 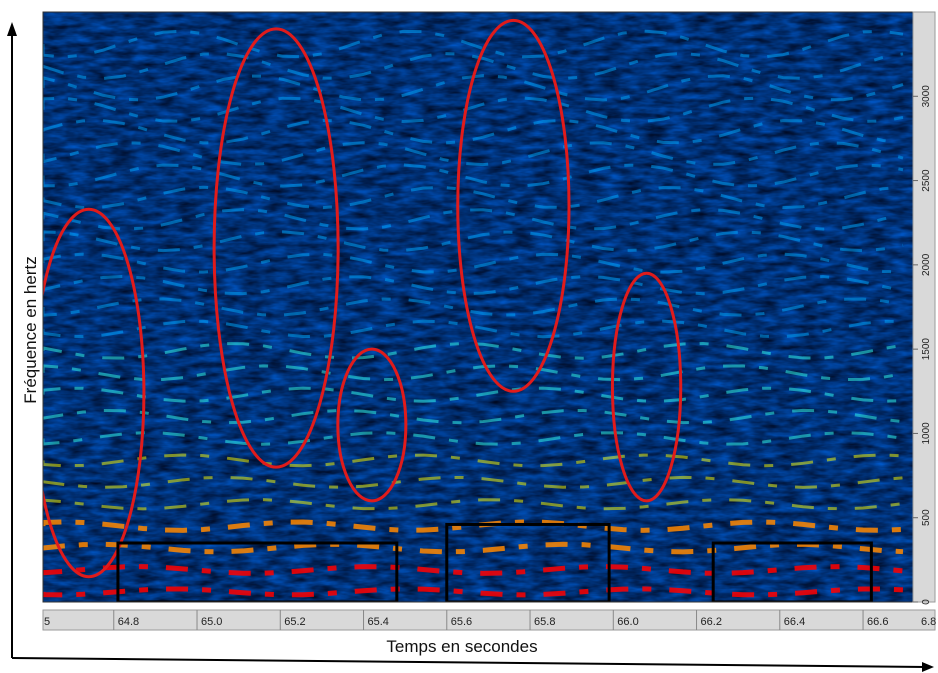 I want to click on x-tick-label: 65.6, so click(x=461, y=622).